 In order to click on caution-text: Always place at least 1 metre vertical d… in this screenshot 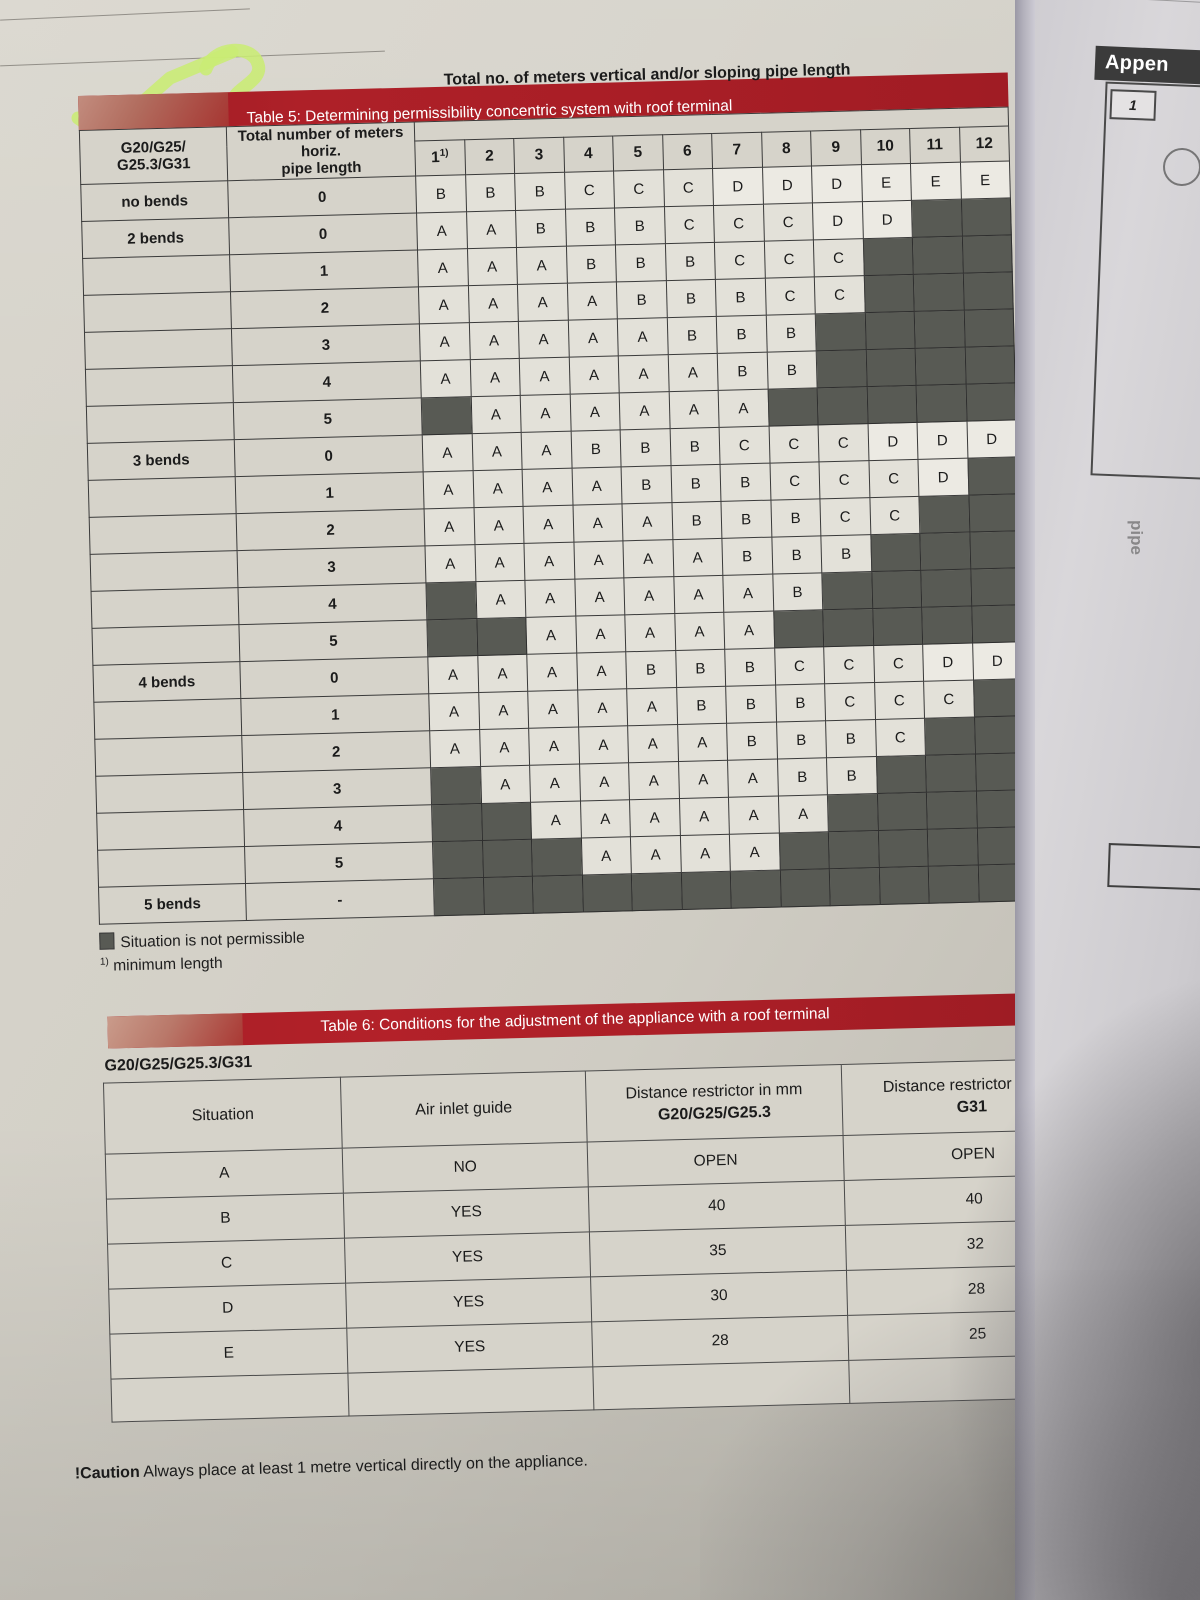, I will do `click(366, 1466)`.